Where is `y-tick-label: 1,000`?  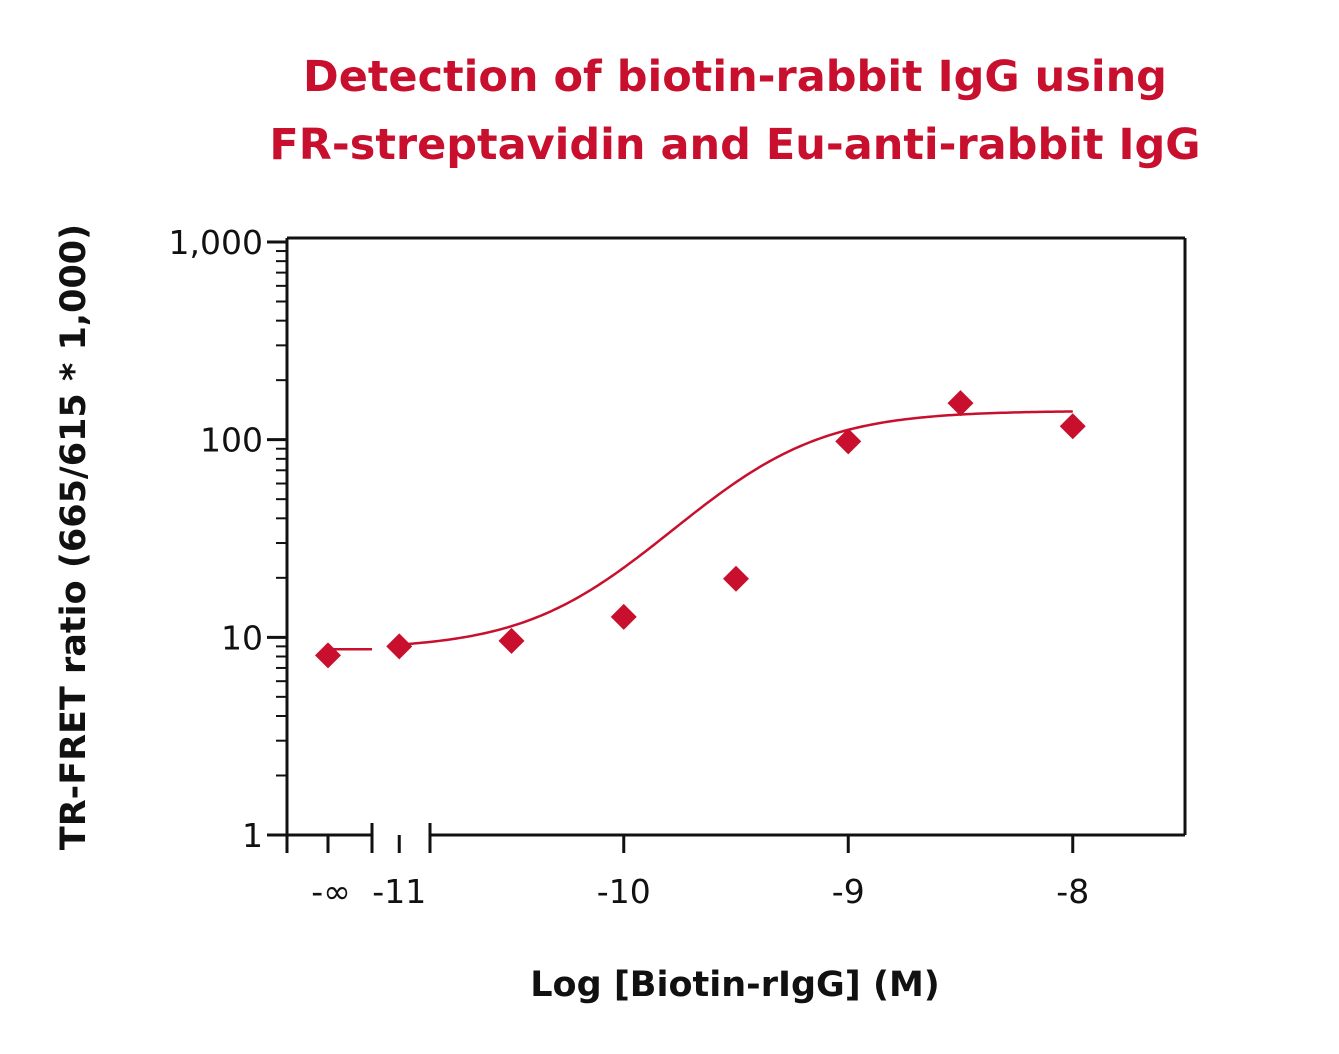
y-tick-label: 1,000 is located at coordinates (216, 242).